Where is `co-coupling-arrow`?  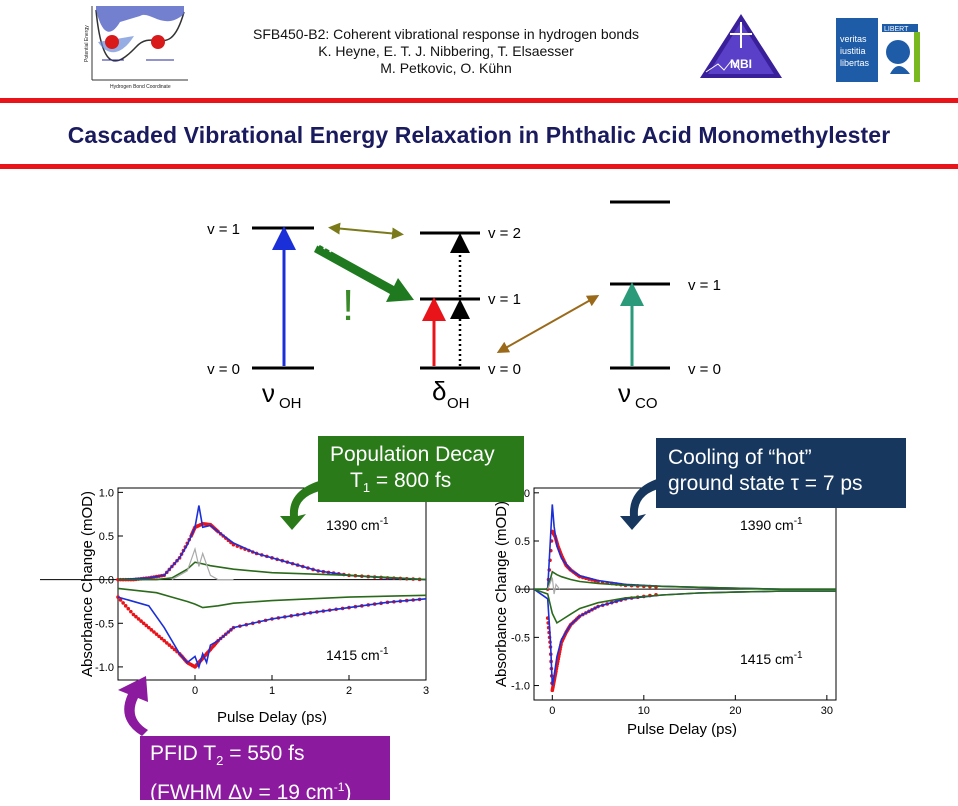
co-coupling-arrow is located at coordinates (548, 324).